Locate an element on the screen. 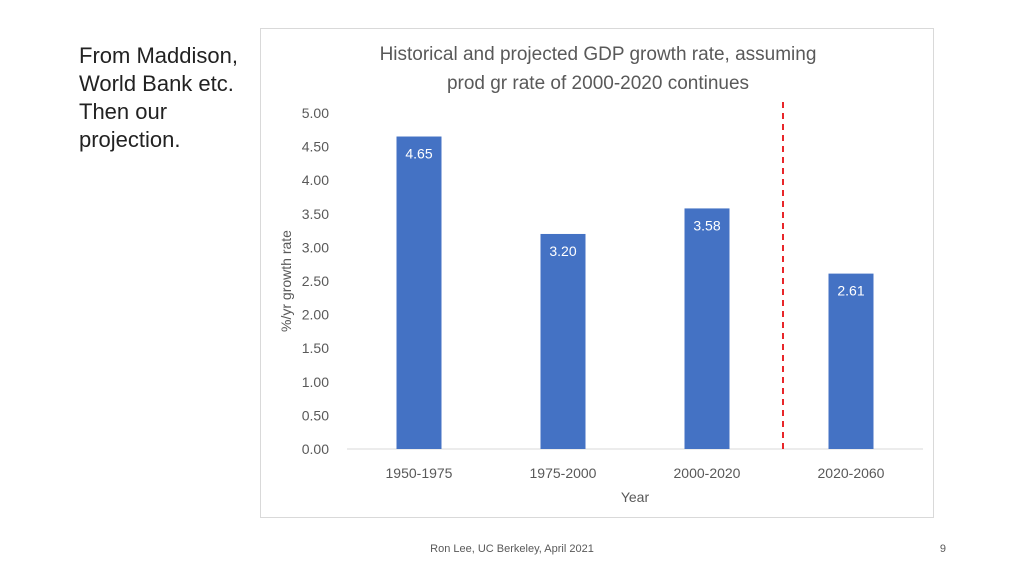  x-tick-label: 2020-2060 is located at coordinates (851, 473).